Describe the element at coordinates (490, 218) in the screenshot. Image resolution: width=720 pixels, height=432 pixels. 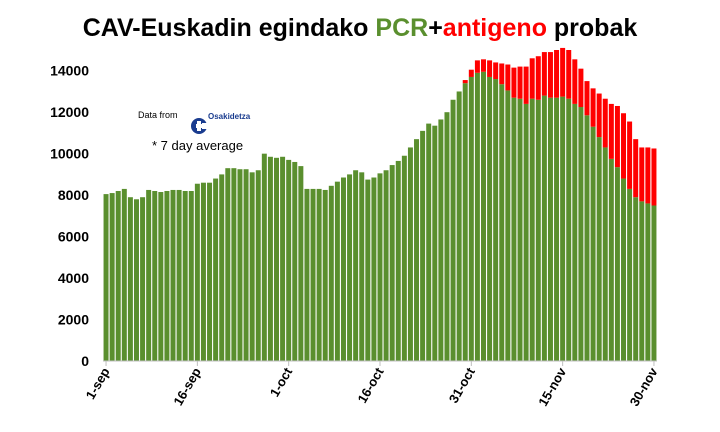
I see `pcr-bar-3-nov` at that location.